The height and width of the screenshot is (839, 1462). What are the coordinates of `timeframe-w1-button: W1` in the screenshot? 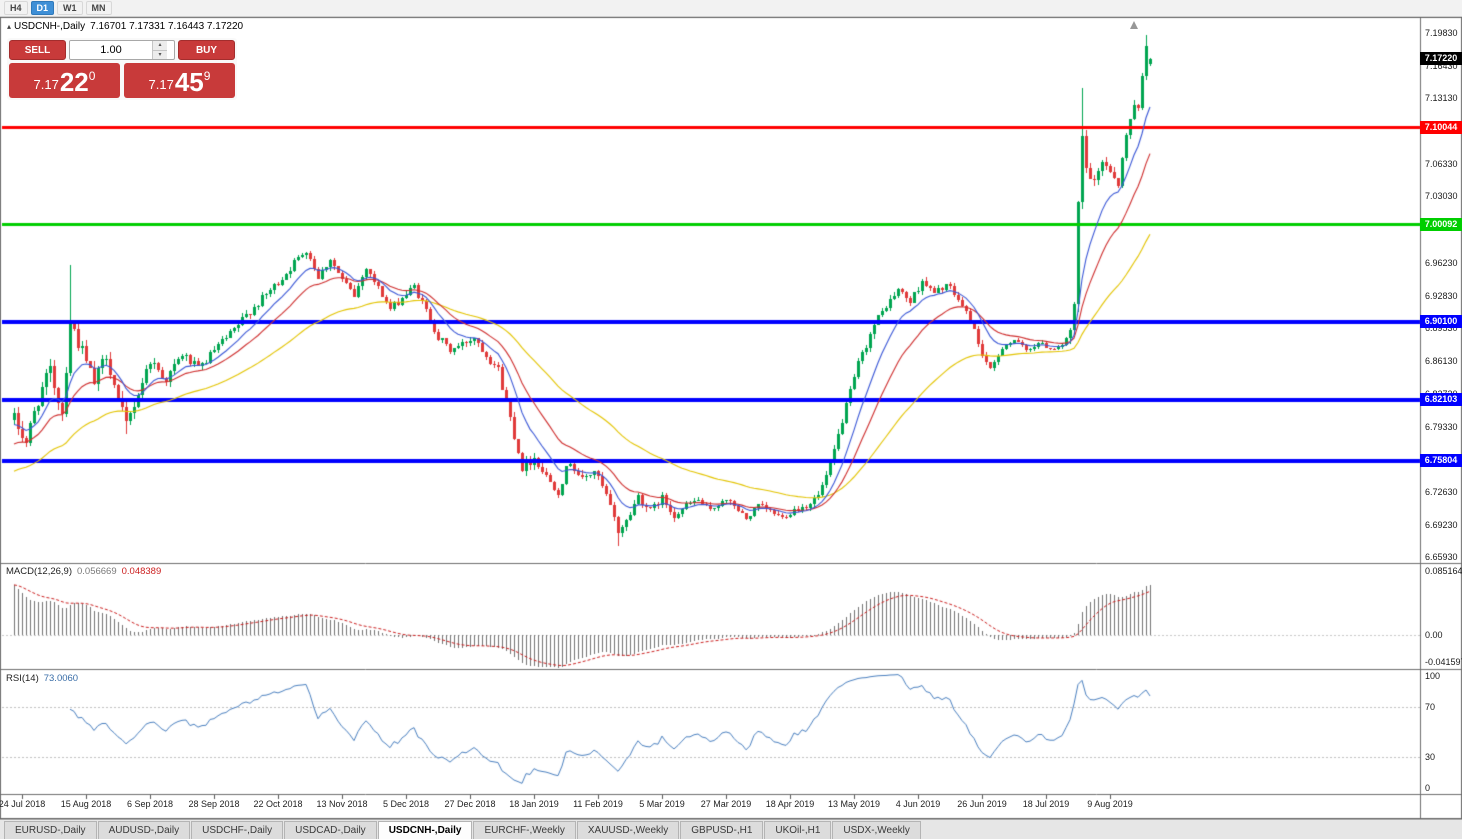 It's located at (70, 8).